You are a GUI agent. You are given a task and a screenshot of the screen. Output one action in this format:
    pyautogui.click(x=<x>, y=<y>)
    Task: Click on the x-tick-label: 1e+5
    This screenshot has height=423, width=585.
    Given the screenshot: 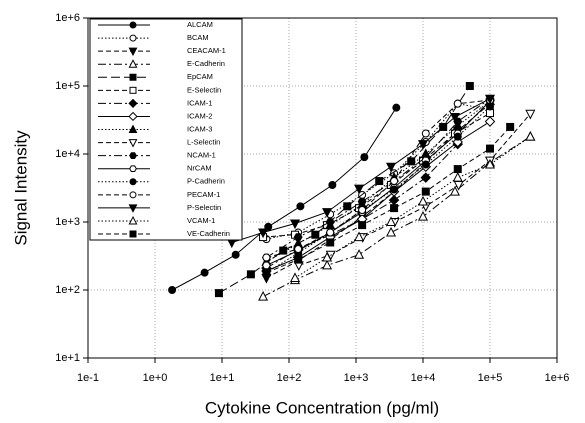 What is the action you would take?
    pyautogui.click(x=490, y=378)
    